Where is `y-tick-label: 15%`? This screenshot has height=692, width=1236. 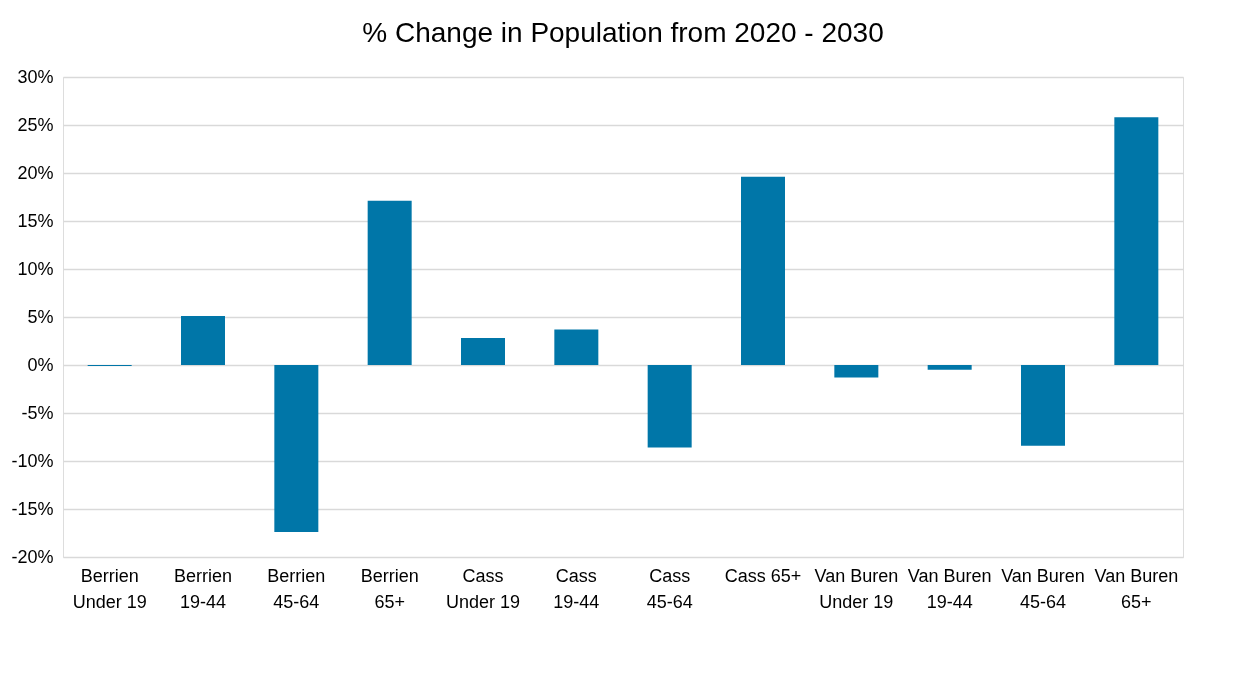
y-tick-label: 15% is located at coordinates (35, 220).